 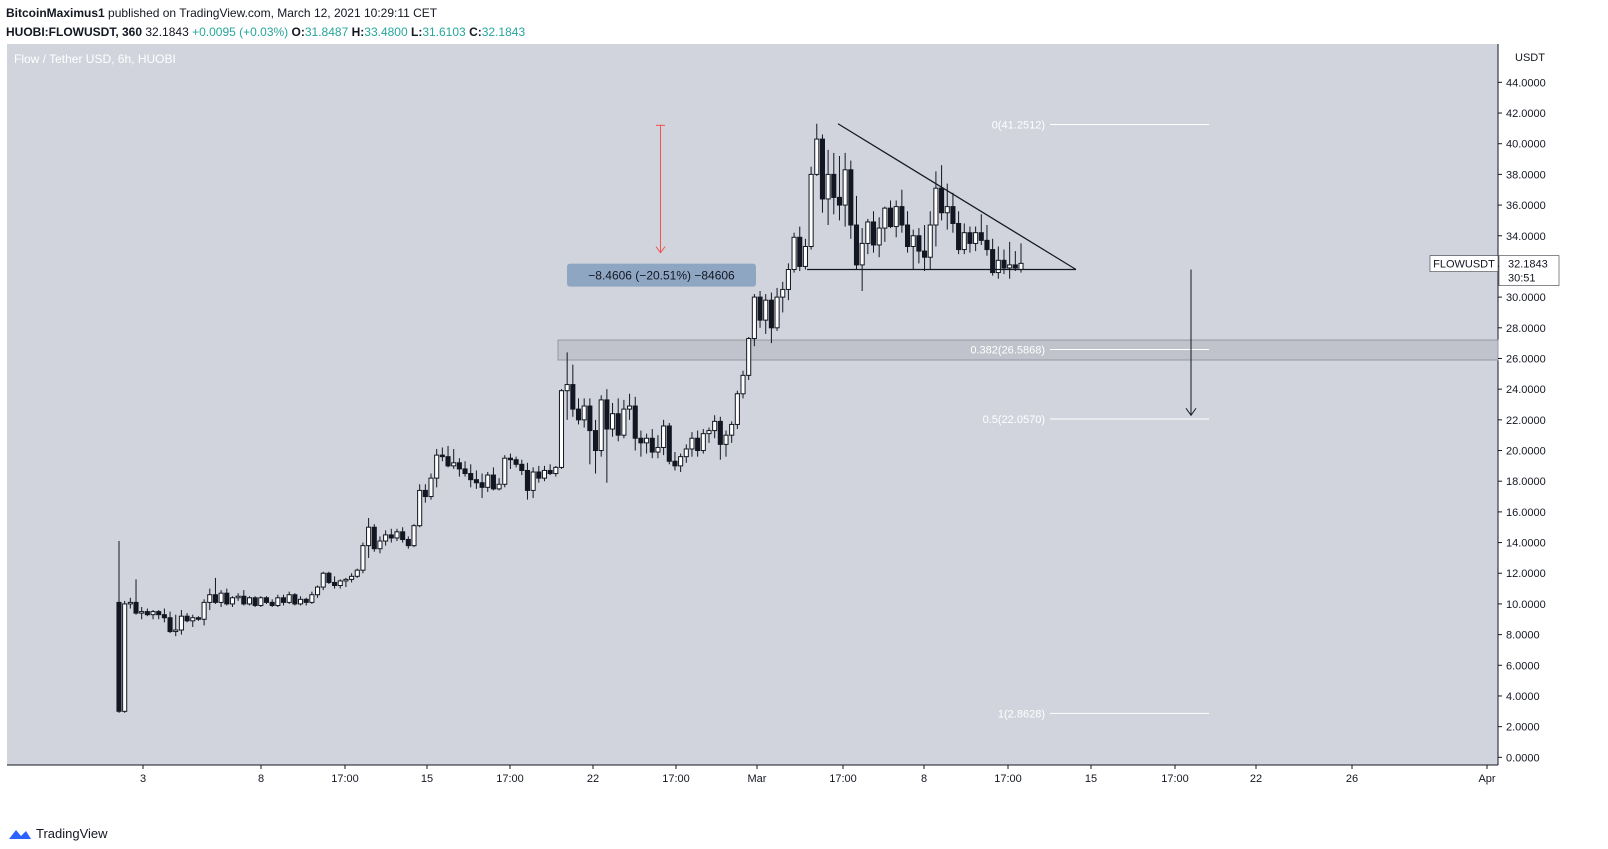 I want to click on author-name: BitcoinMaximus1, so click(x=55, y=13).